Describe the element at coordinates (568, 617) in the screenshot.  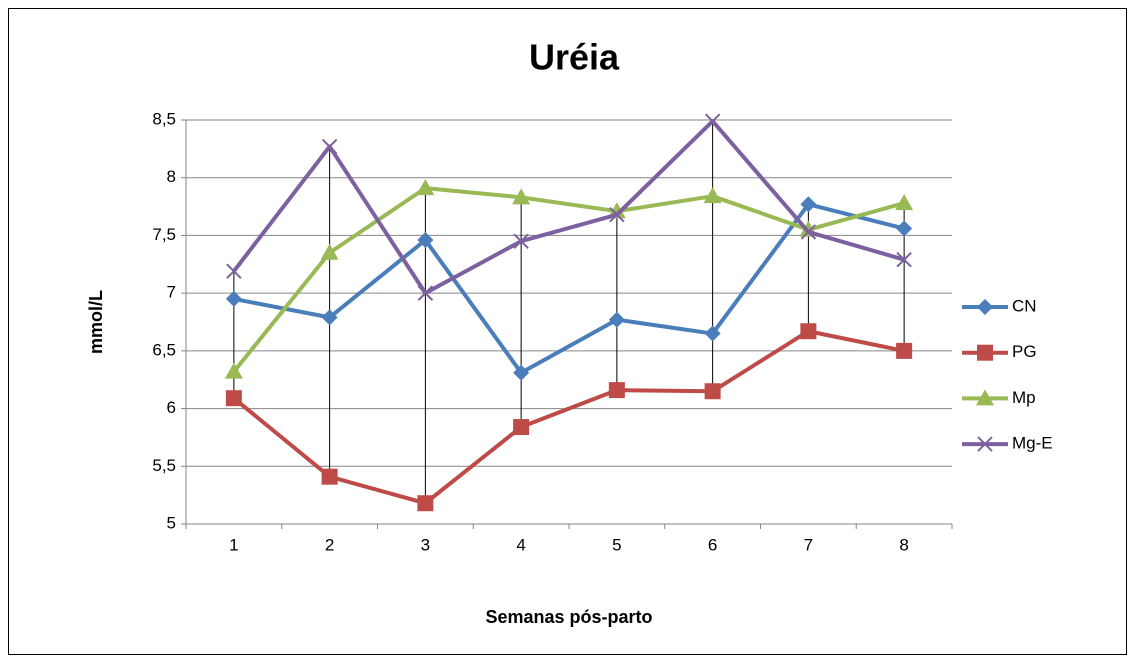
I see `x-axis-label: Semanas pós-parto` at that location.